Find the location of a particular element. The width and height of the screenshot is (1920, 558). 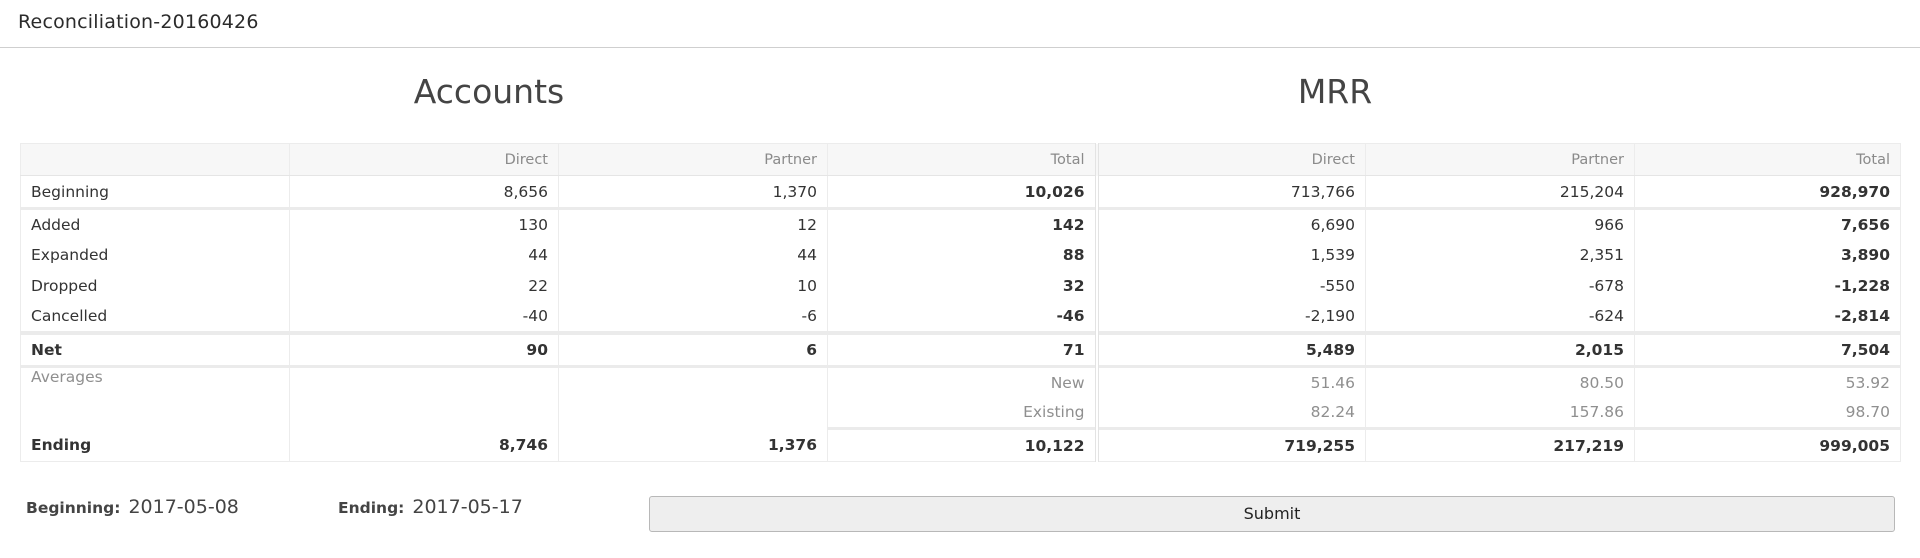

cell-mrr-direct: 51.46 is located at coordinates (1230, 382).